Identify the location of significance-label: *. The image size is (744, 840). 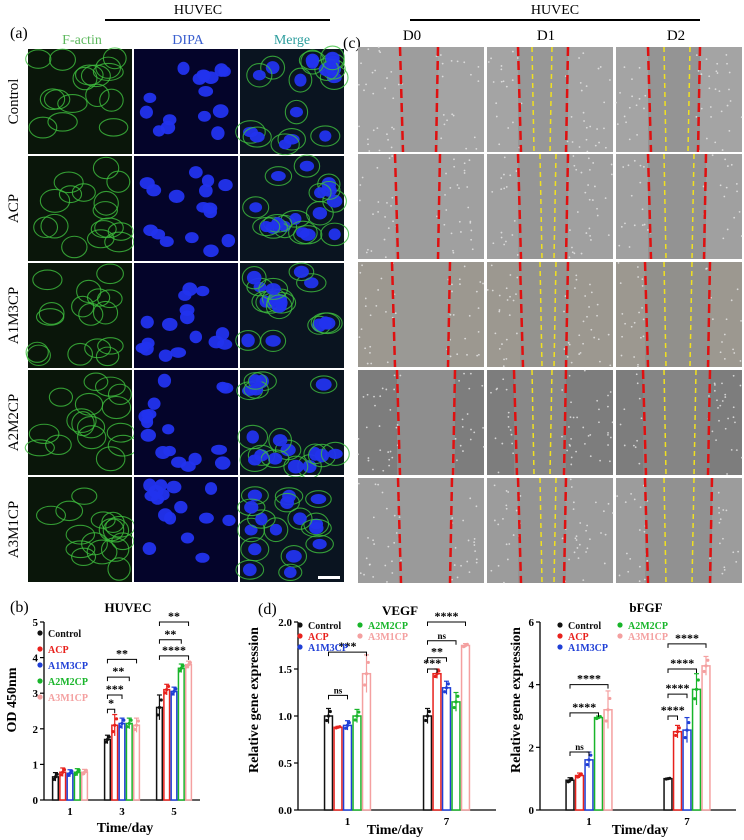
(111, 703).